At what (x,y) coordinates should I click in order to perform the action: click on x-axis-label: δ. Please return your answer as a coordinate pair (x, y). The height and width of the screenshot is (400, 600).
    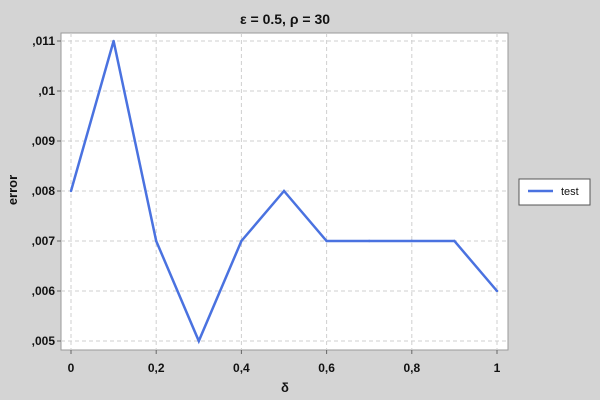
    Looking at the image, I should click on (285, 387).